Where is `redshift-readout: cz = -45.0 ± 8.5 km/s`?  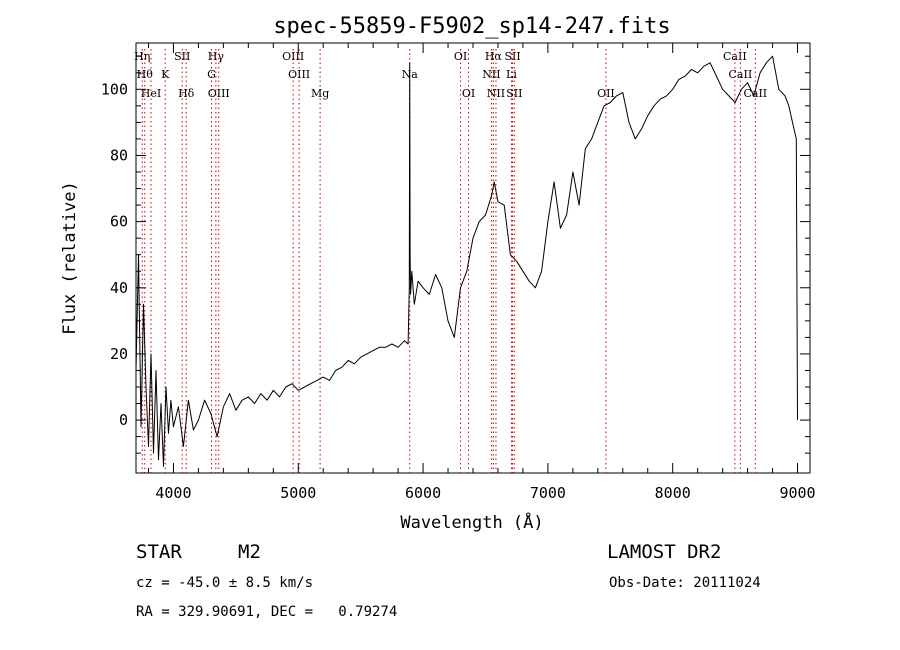
redshift-readout: cz = -45.0 ± 8.5 km/s is located at coordinates (225, 583).